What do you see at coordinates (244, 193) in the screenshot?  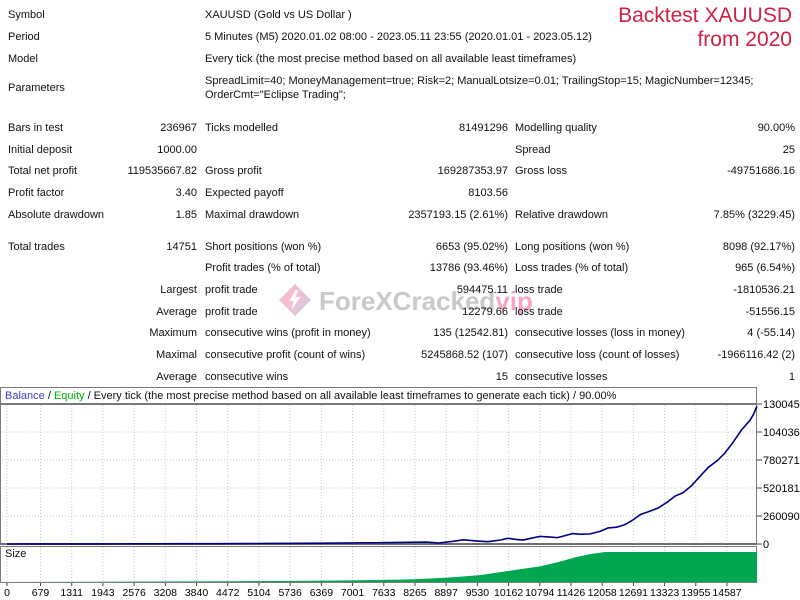 I see `report-label-b: Expected payoff` at bounding box center [244, 193].